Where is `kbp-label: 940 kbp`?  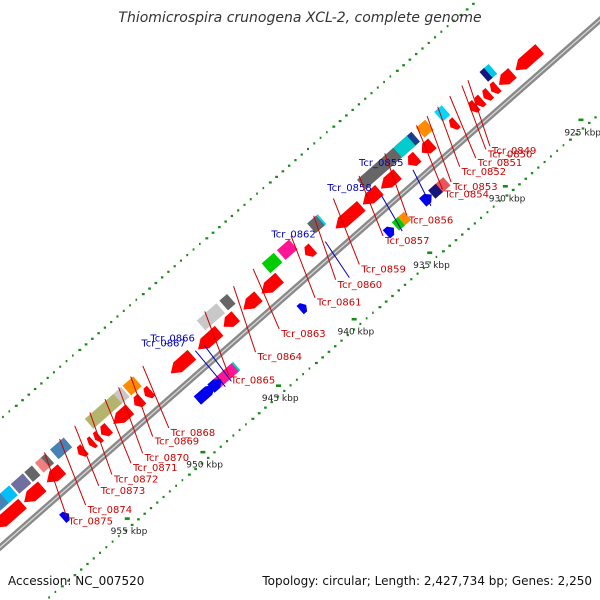
kbp-label: 940 kbp is located at coordinates (356, 333).